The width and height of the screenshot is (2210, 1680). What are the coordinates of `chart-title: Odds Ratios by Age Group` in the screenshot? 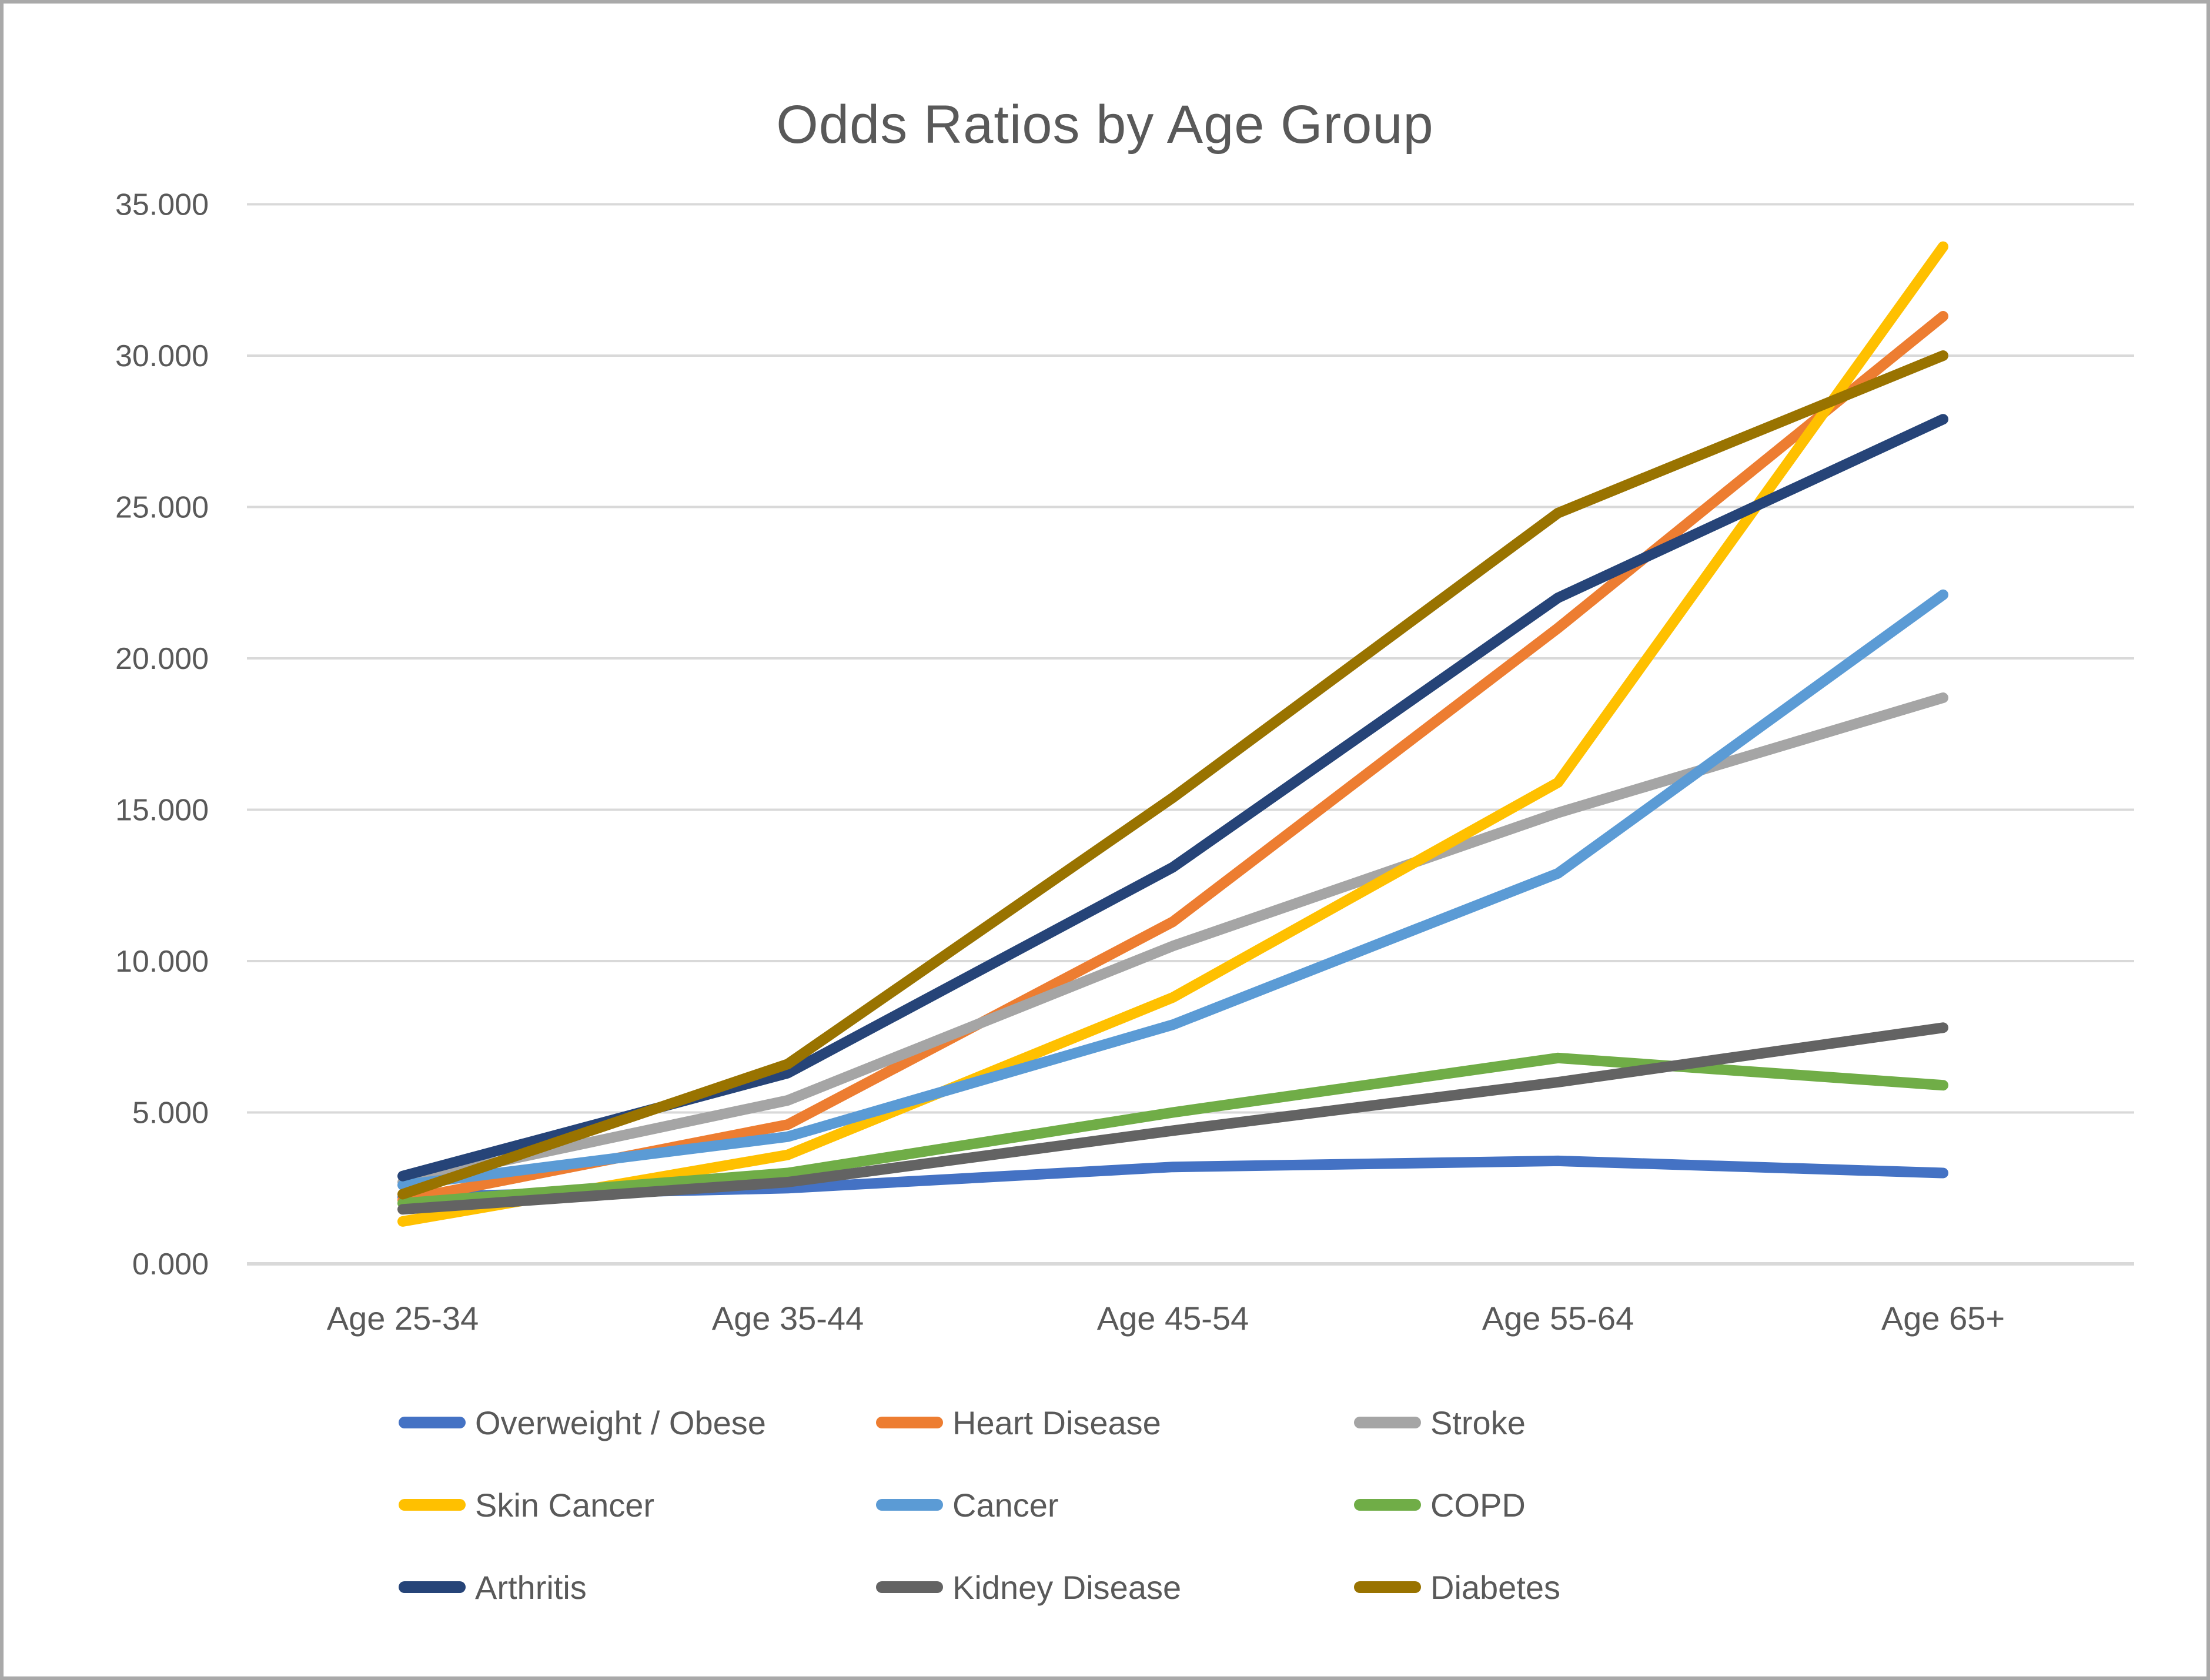 It's located at (1105, 125).